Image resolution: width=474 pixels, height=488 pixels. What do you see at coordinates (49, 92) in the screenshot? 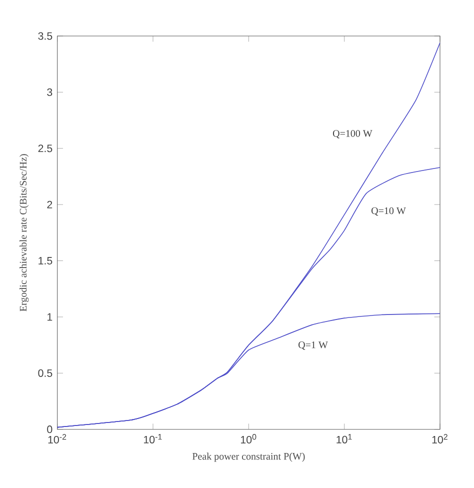
I see `y-tick-label: 3` at bounding box center [49, 92].